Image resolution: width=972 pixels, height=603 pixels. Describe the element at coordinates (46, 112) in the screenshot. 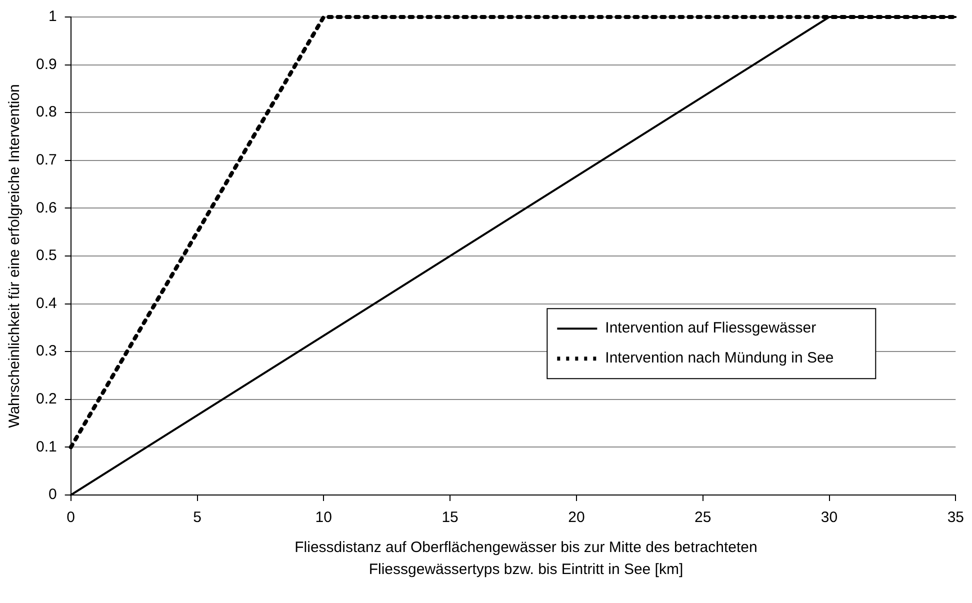

I see `y-tick-label: 0.8` at that location.